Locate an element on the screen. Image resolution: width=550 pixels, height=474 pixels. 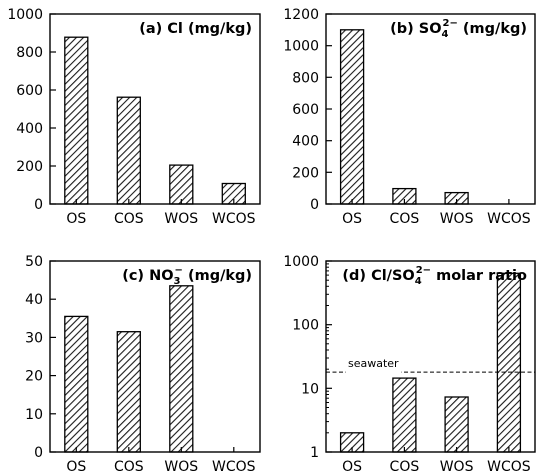
panel-a-xtick-label-wcos: WCOS is located at coordinates (234, 219).